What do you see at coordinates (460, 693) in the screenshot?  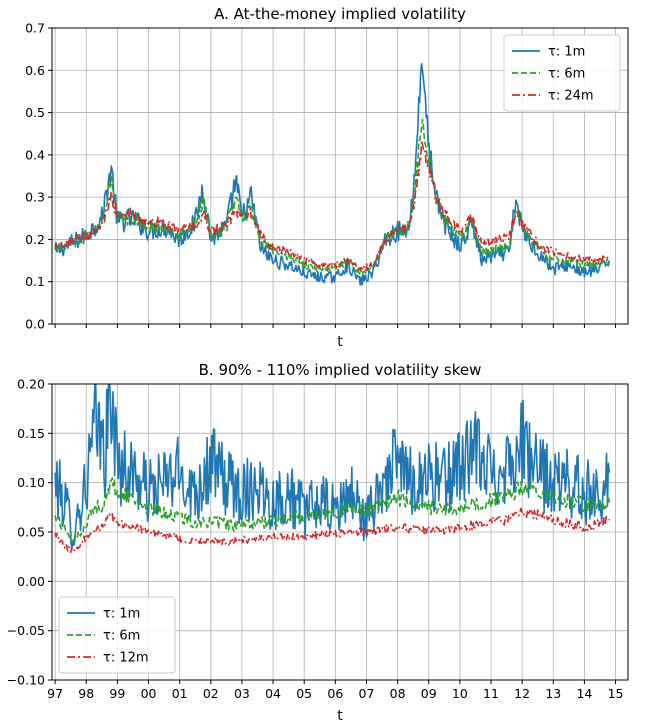 I see `x-tick-label: 10` at bounding box center [460, 693].